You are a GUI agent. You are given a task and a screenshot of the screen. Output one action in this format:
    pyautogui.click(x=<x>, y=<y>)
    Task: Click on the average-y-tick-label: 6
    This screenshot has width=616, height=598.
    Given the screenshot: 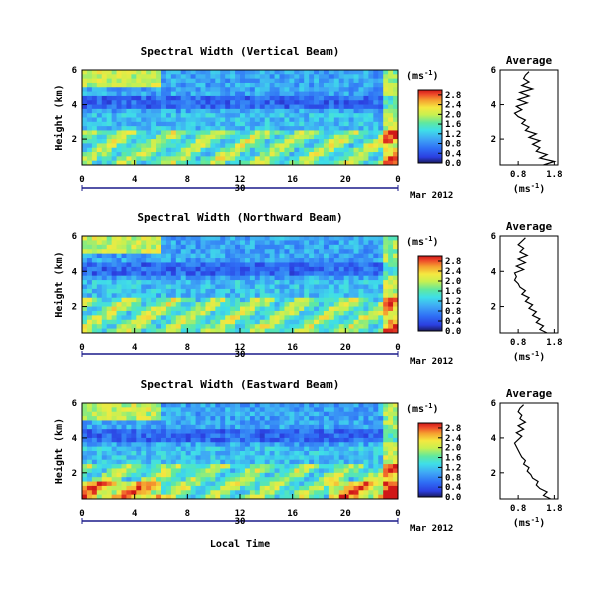 What is the action you would take?
    pyautogui.click(x=493, y=71)
    